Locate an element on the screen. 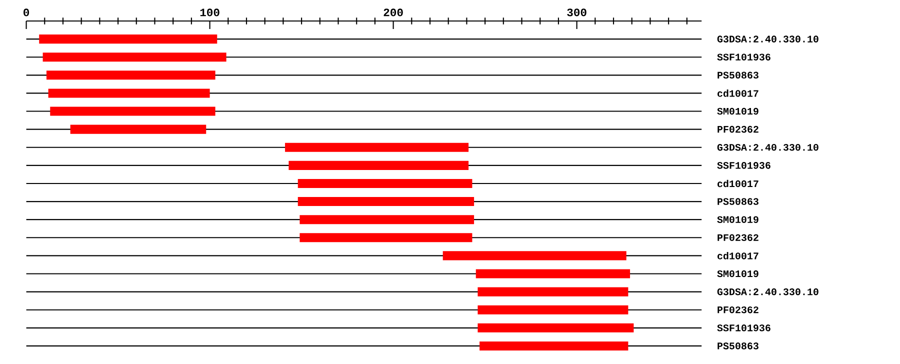 The width and height of the screenshot is (900, 364). x-tick-label: 100 is located at coordinates (210, 12).